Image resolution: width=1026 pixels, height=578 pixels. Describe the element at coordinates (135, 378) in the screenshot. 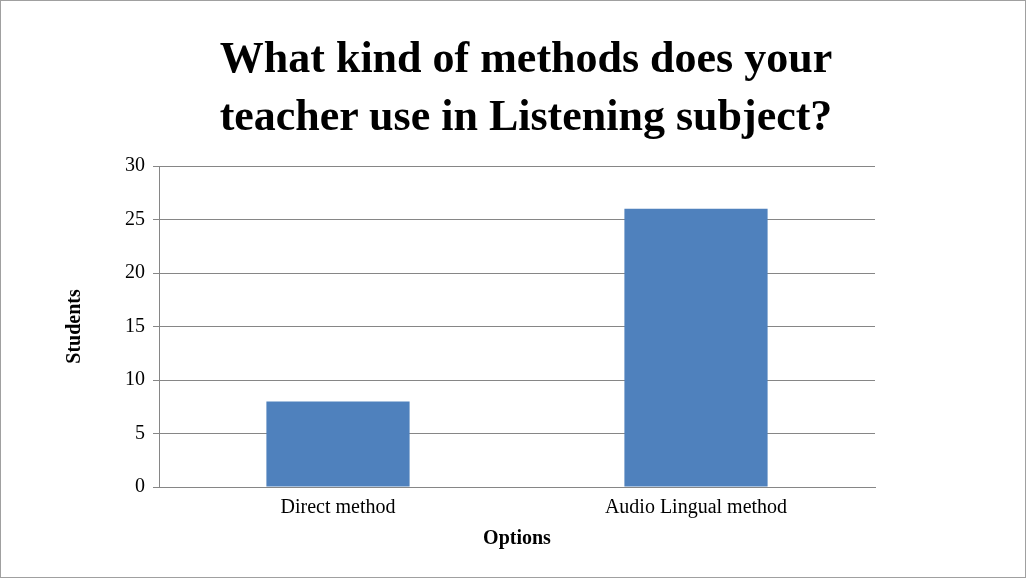

I see `y-tick-label: 10` at that location.